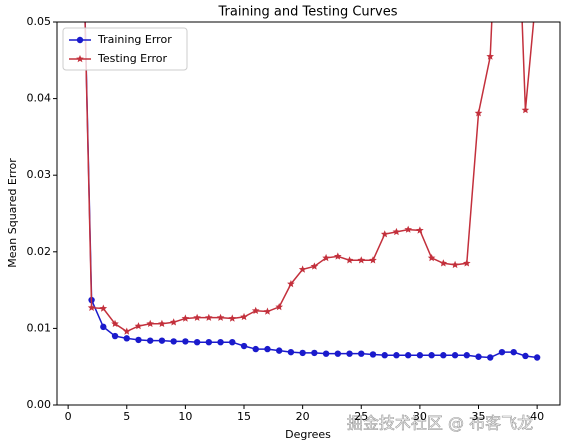  Describe the element at coordinates (308, 12) in the screenshot. I see `chart-title: Training and Testing Curves` at that location.